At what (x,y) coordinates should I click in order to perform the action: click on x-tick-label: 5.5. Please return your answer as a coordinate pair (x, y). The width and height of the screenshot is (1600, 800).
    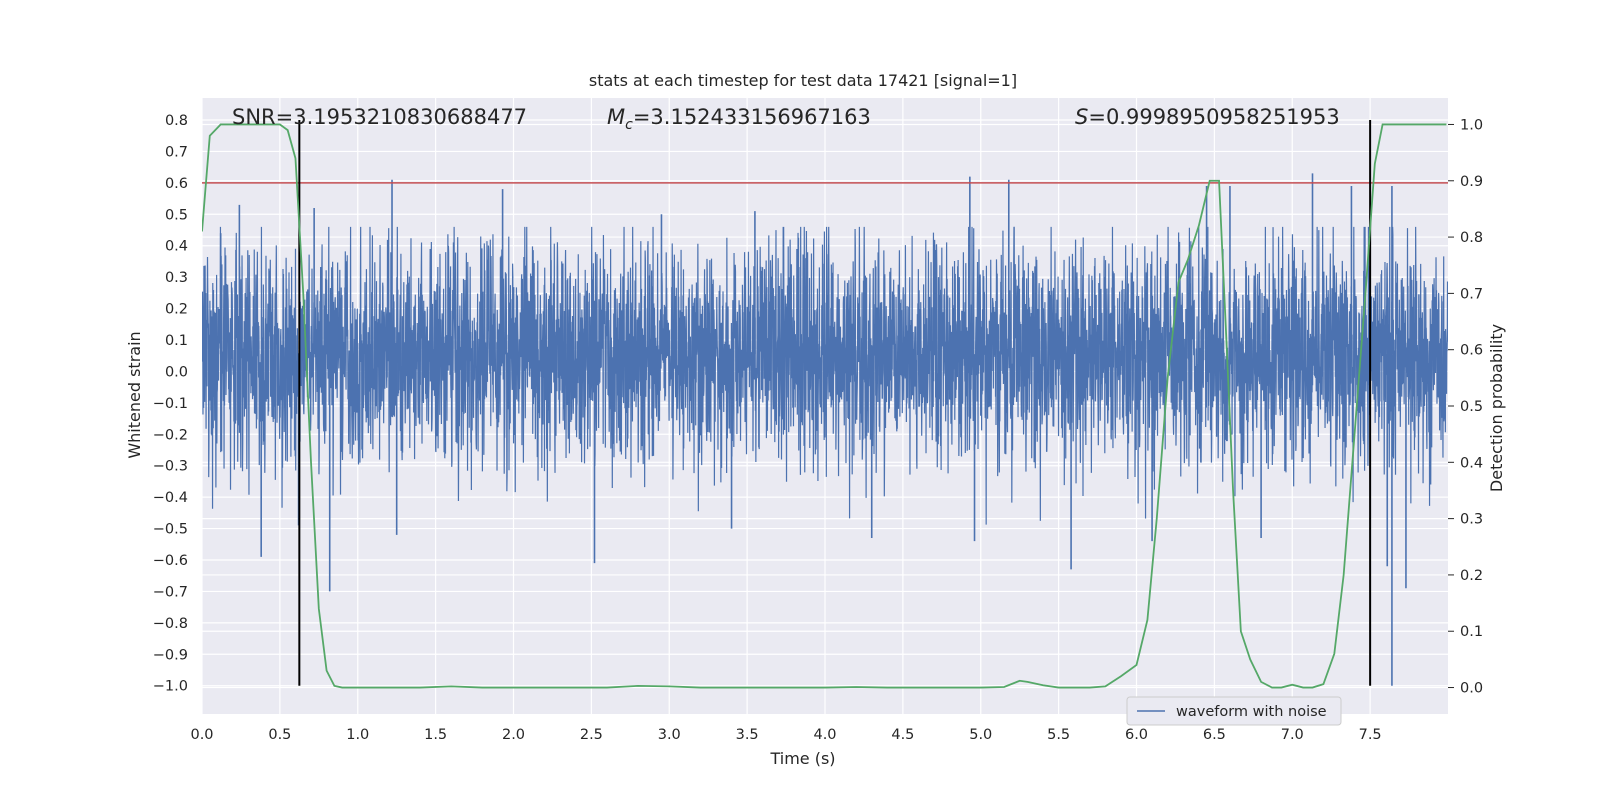
    Looking at the image, I should click on (1058, 735).